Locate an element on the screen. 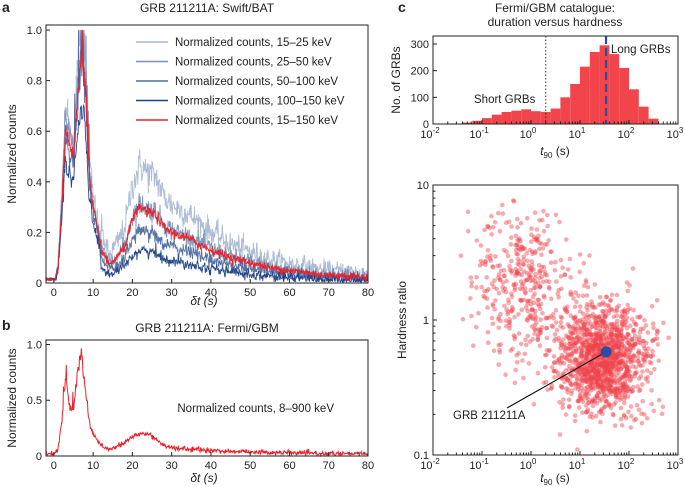 Image resolution: width=685 pixels, height=487 pixels. panel-c-hist-xlabel: t90 (s) is located at coordinates (555, 152).